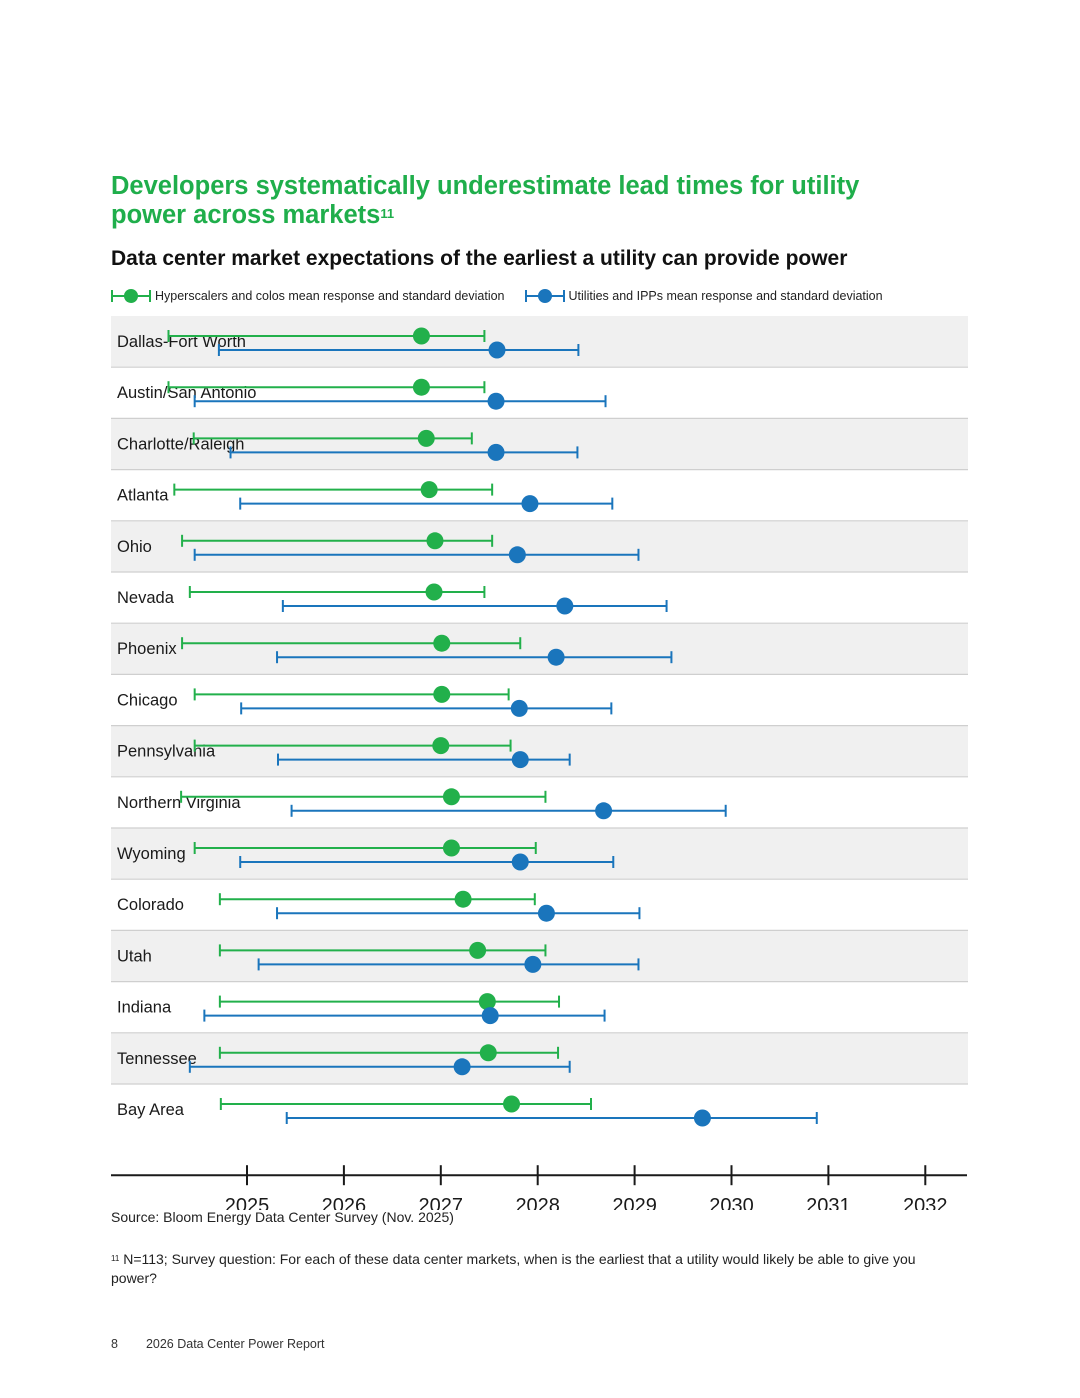 The width and height of the screenshot is (1080, 1398). I want to click on row-label: Nevada, so click(146, 598).